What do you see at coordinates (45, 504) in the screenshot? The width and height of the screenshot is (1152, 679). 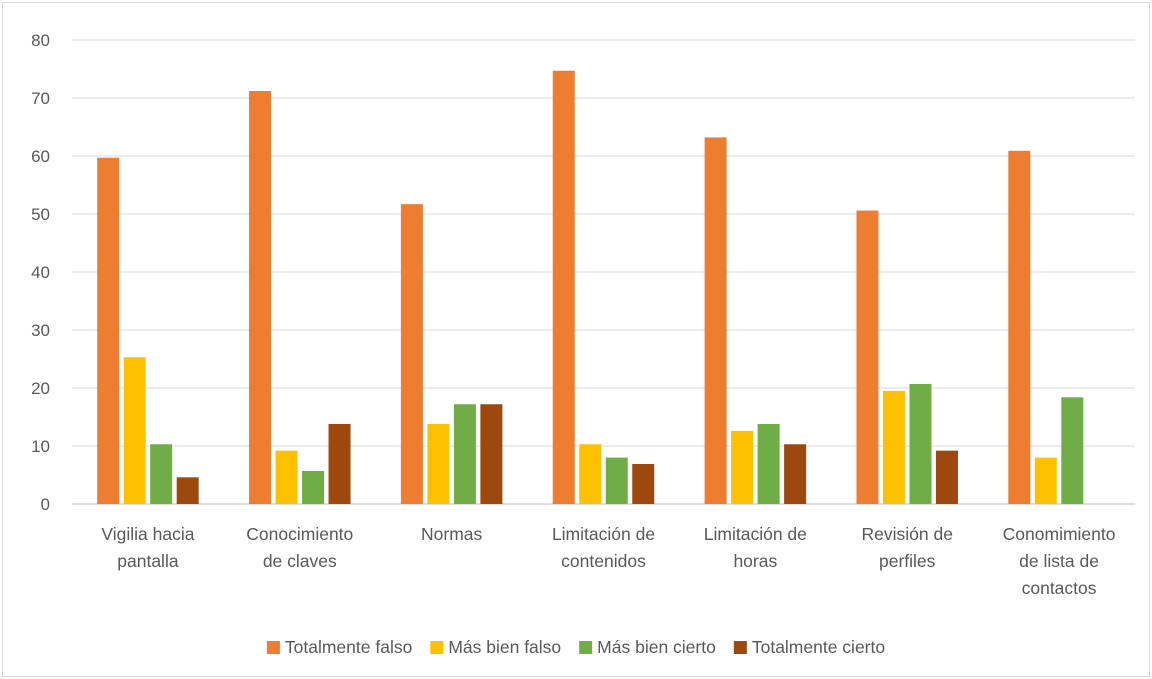 I see `y-tick-label: 0` at bounding box center [45, 504].